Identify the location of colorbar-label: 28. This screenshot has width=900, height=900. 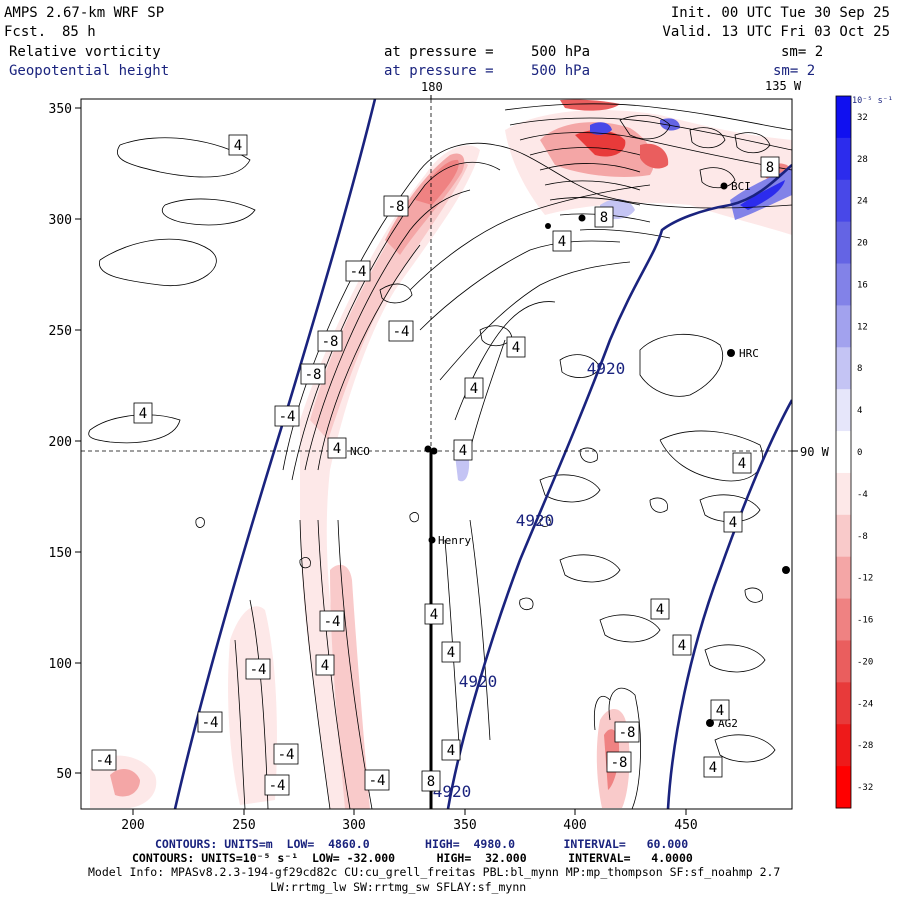
(862, 160).